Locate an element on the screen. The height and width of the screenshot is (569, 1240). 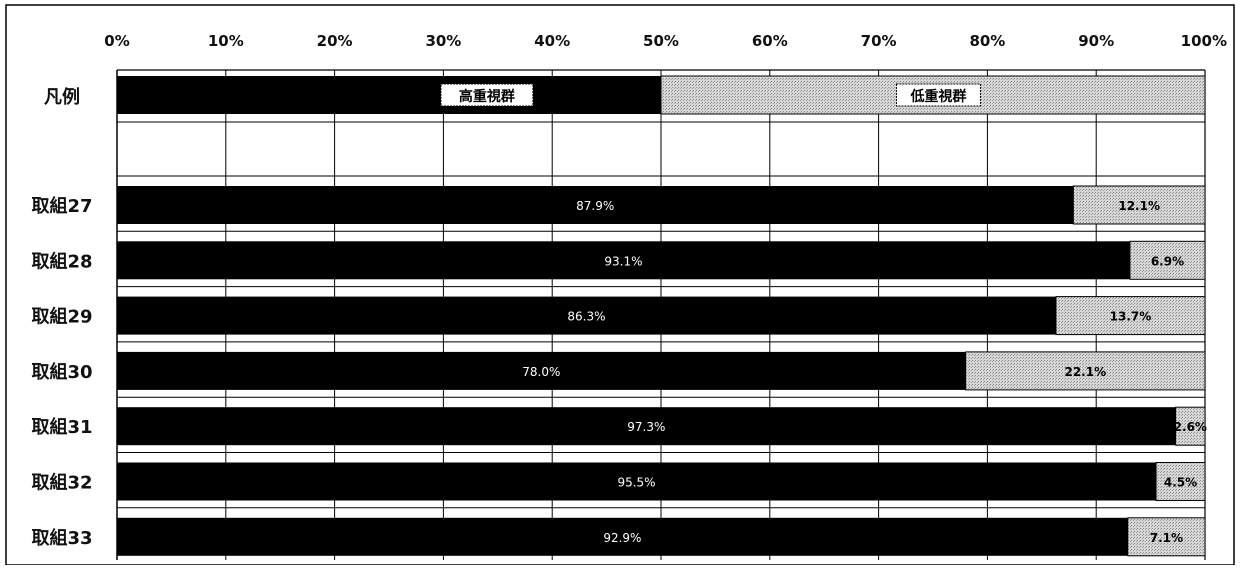
category-label: 取組27 is located at coordinates (61, 206).